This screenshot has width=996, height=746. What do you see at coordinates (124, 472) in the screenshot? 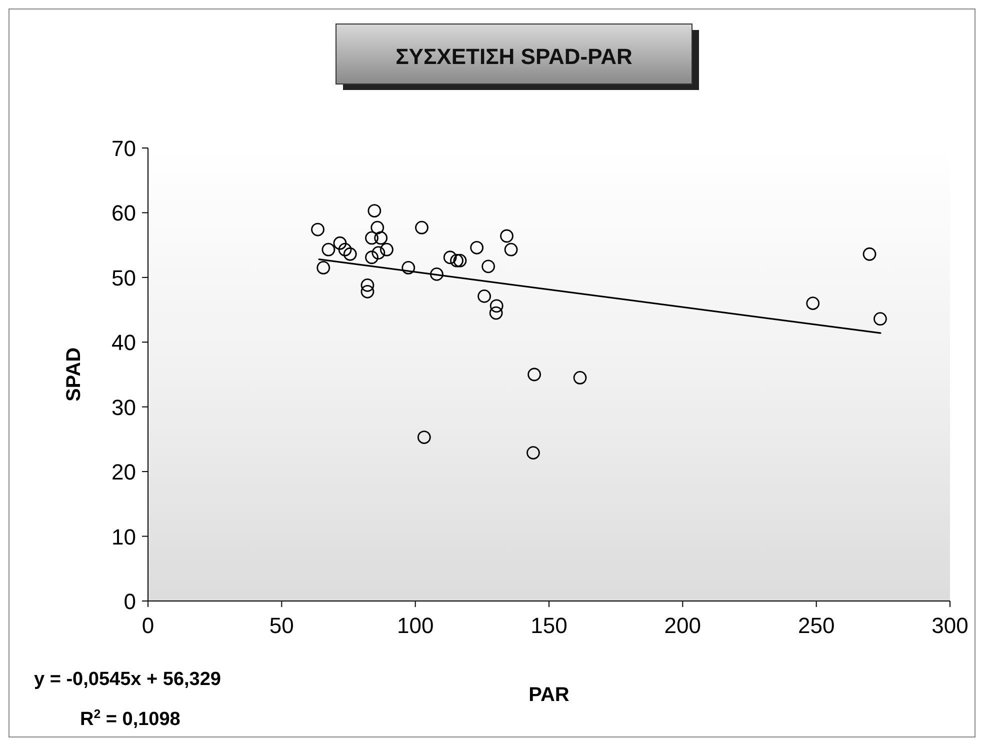
I see `y-tick-label: 20` at bounding box center [124, 472].